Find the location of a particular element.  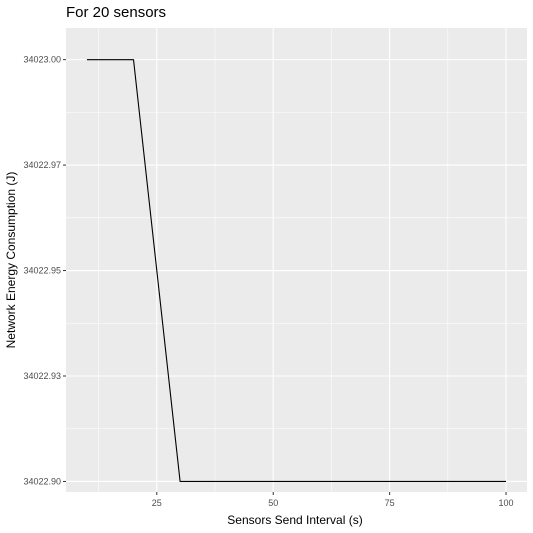

x-tick-label: 75 is located at coordinates (390, 503).